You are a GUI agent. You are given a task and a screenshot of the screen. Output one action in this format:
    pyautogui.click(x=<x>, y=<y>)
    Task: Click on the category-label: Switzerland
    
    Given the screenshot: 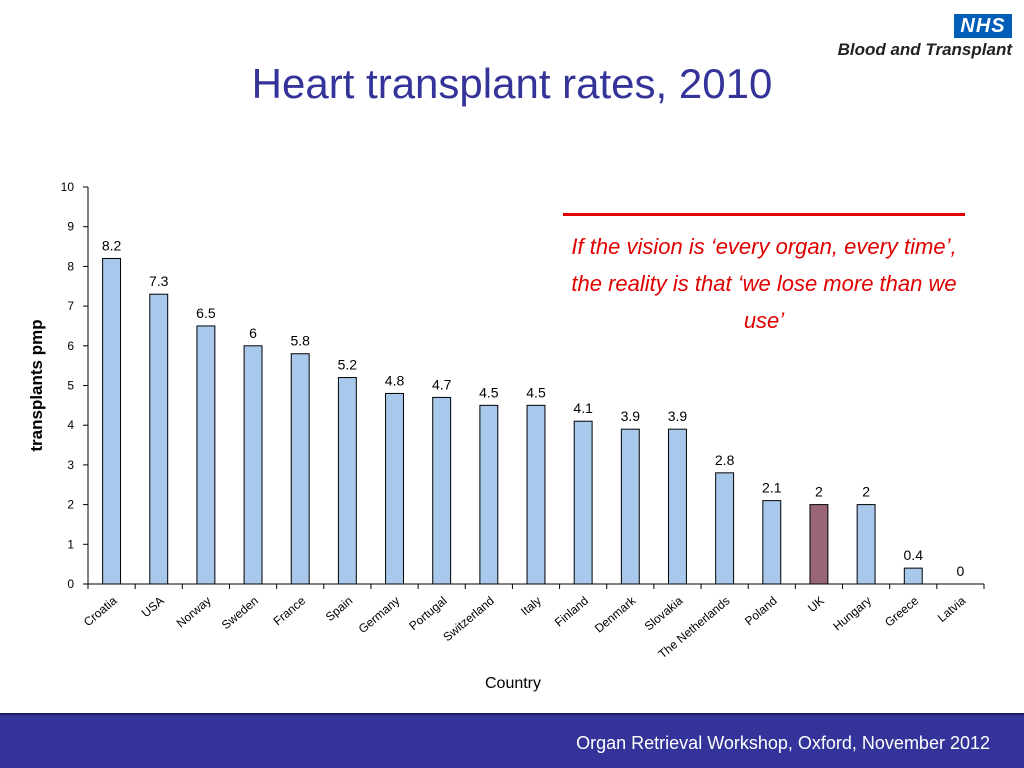 What is the action you would take?
    pyautogui.click(x=468, y=619)
    